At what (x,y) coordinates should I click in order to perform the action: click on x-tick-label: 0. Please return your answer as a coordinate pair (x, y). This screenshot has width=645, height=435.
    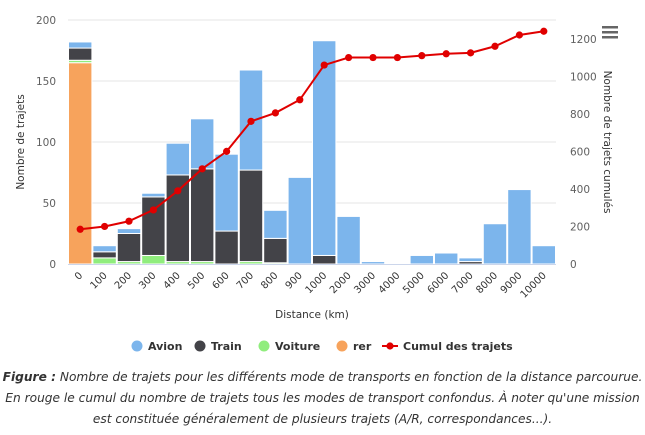
    Looking at the image, I should click on (79, 276).